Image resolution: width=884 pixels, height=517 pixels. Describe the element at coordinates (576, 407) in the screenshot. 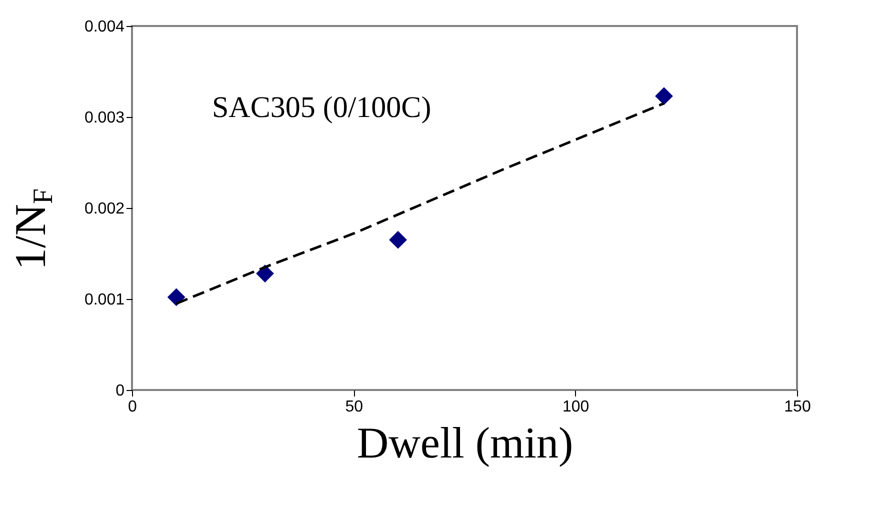

I see `x-tick-label: 100` at that location.